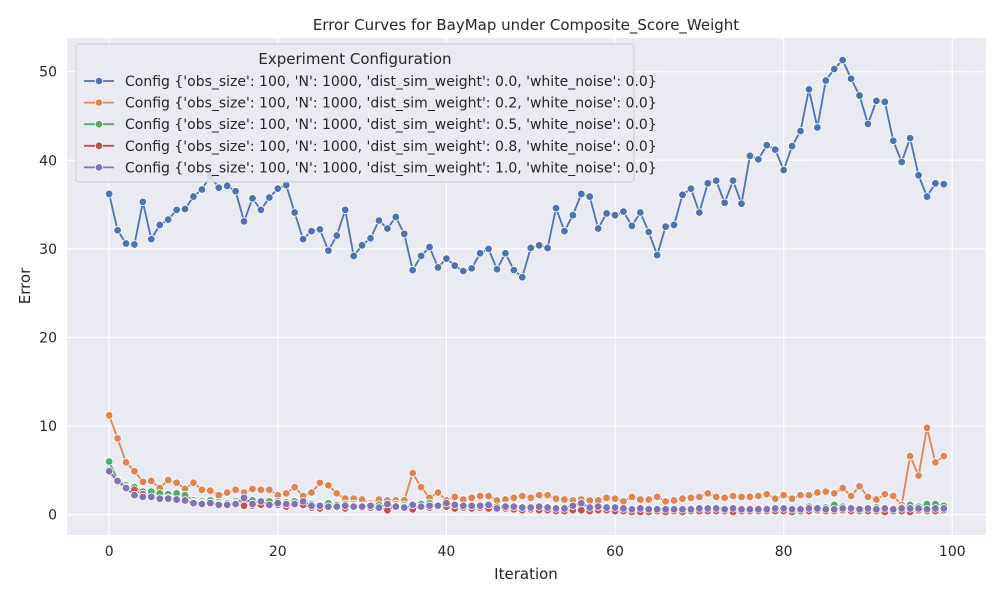 This screenshot has height=600, width=1000. What do you see at coordinates (526, 461) in the screenshot?
I see `series-line` at bounding box center [526, 461].